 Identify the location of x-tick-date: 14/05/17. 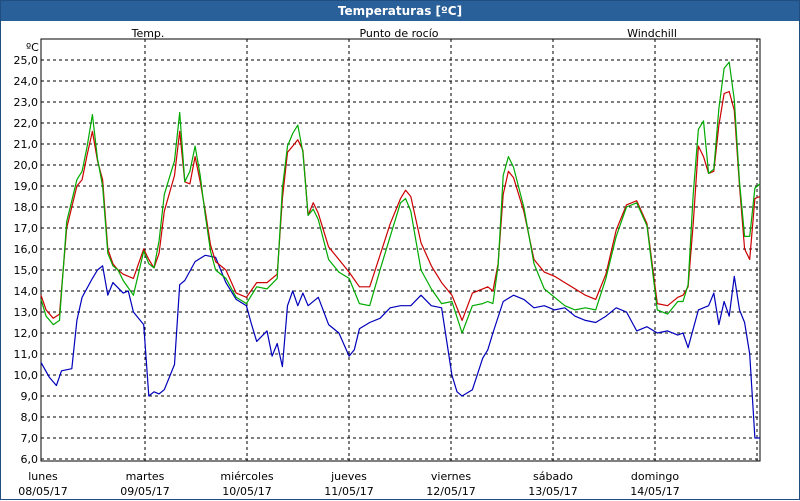
(654, 491).